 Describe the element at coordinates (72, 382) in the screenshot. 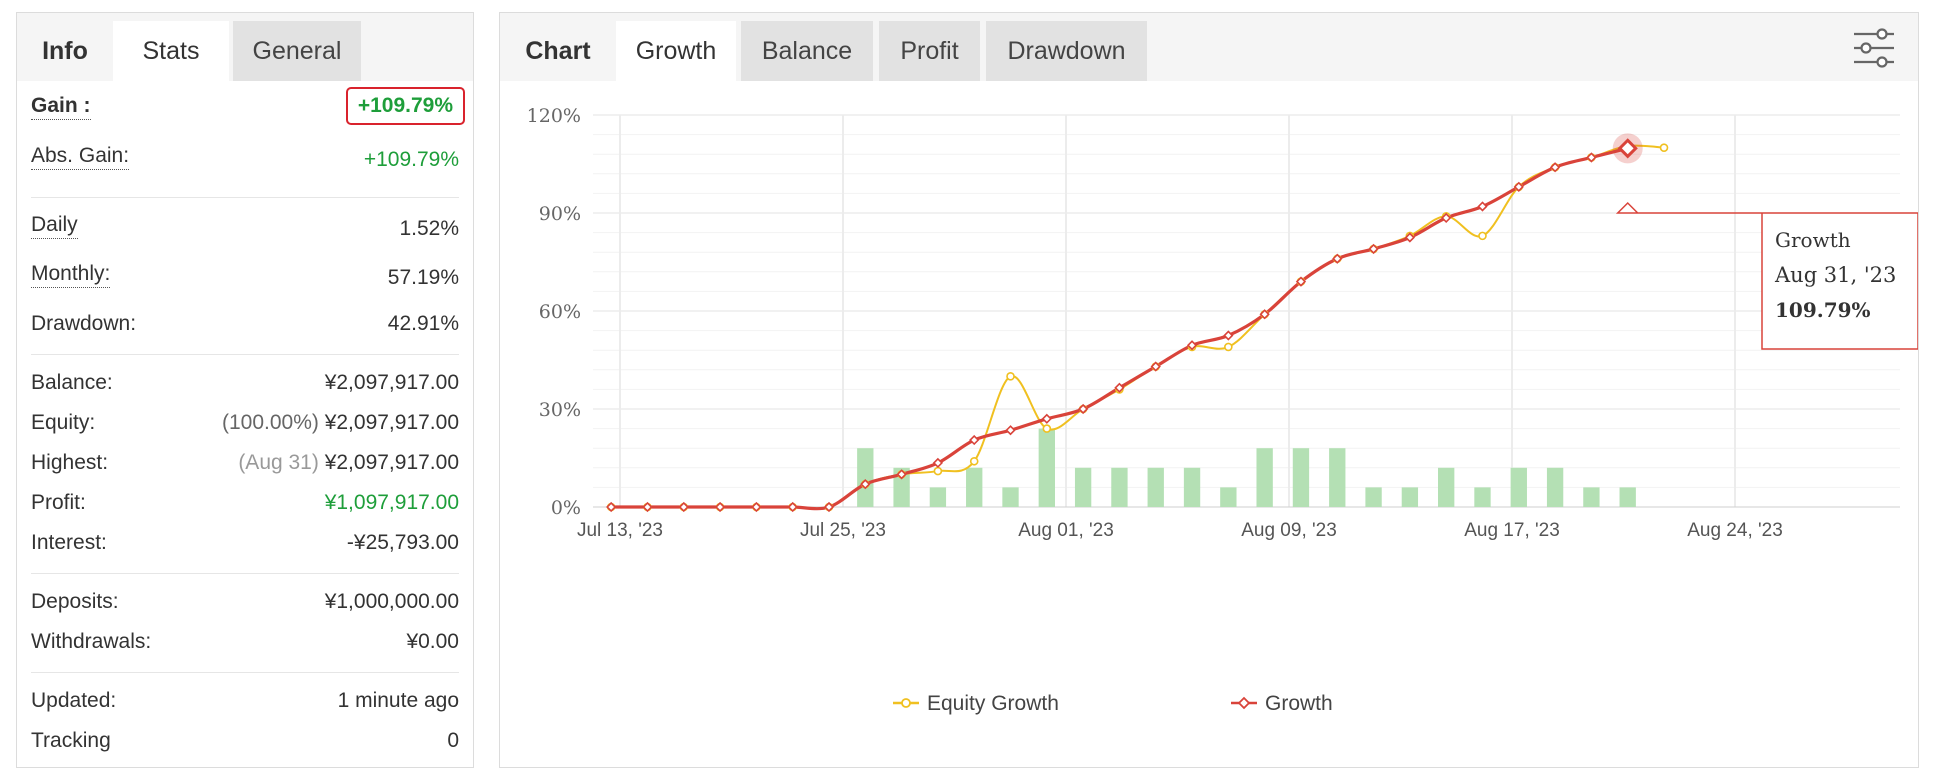

I see `balance-label: Balance:` at that location.